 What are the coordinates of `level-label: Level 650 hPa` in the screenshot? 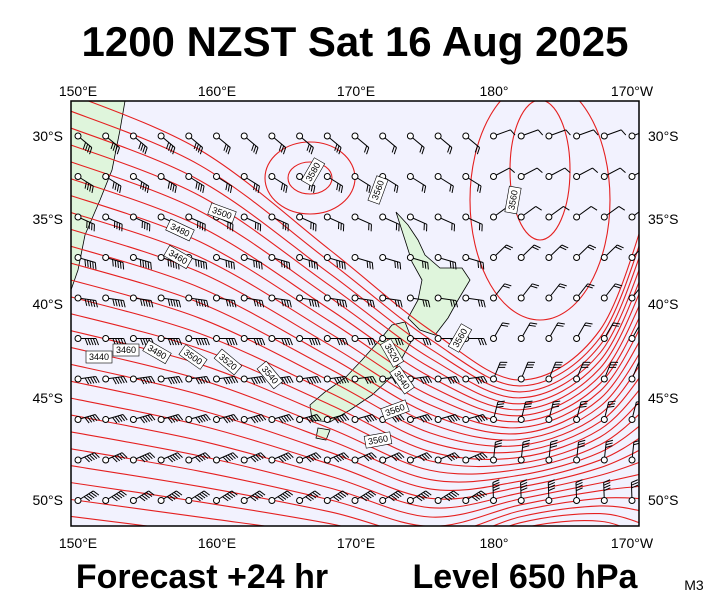 It's located at (526, 577).